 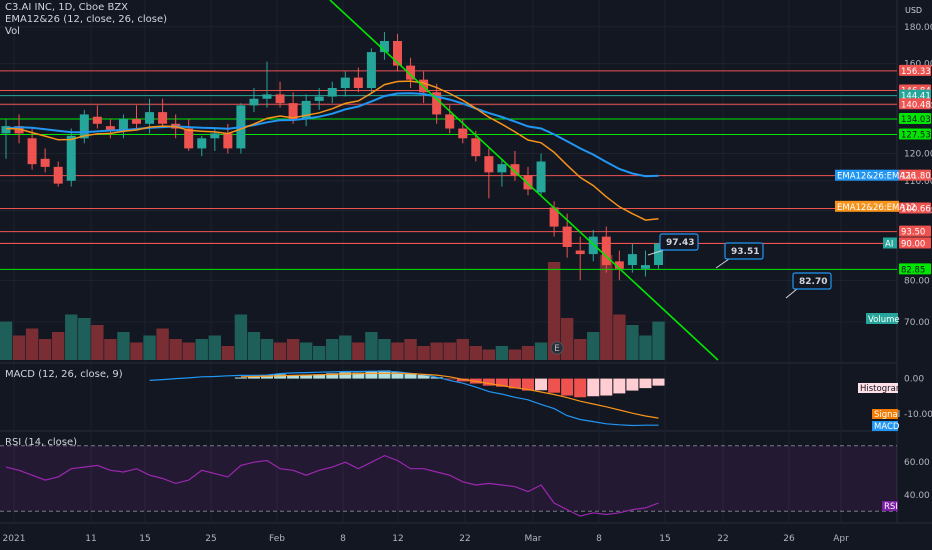 What do you see at coordinates (882, 318) in the screenshot?
I see `volume-tag` at bounding box center [882, 318].